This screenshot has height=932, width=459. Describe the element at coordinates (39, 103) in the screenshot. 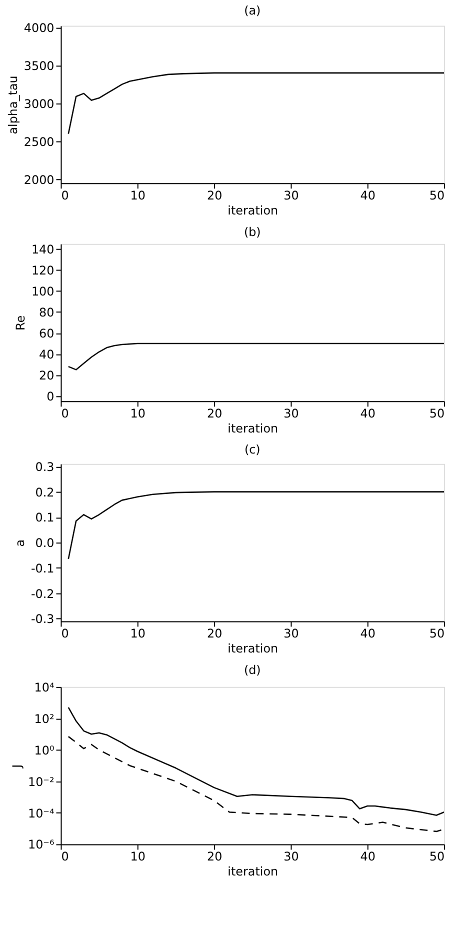

I see `y-tick-label: 3000` at that location.